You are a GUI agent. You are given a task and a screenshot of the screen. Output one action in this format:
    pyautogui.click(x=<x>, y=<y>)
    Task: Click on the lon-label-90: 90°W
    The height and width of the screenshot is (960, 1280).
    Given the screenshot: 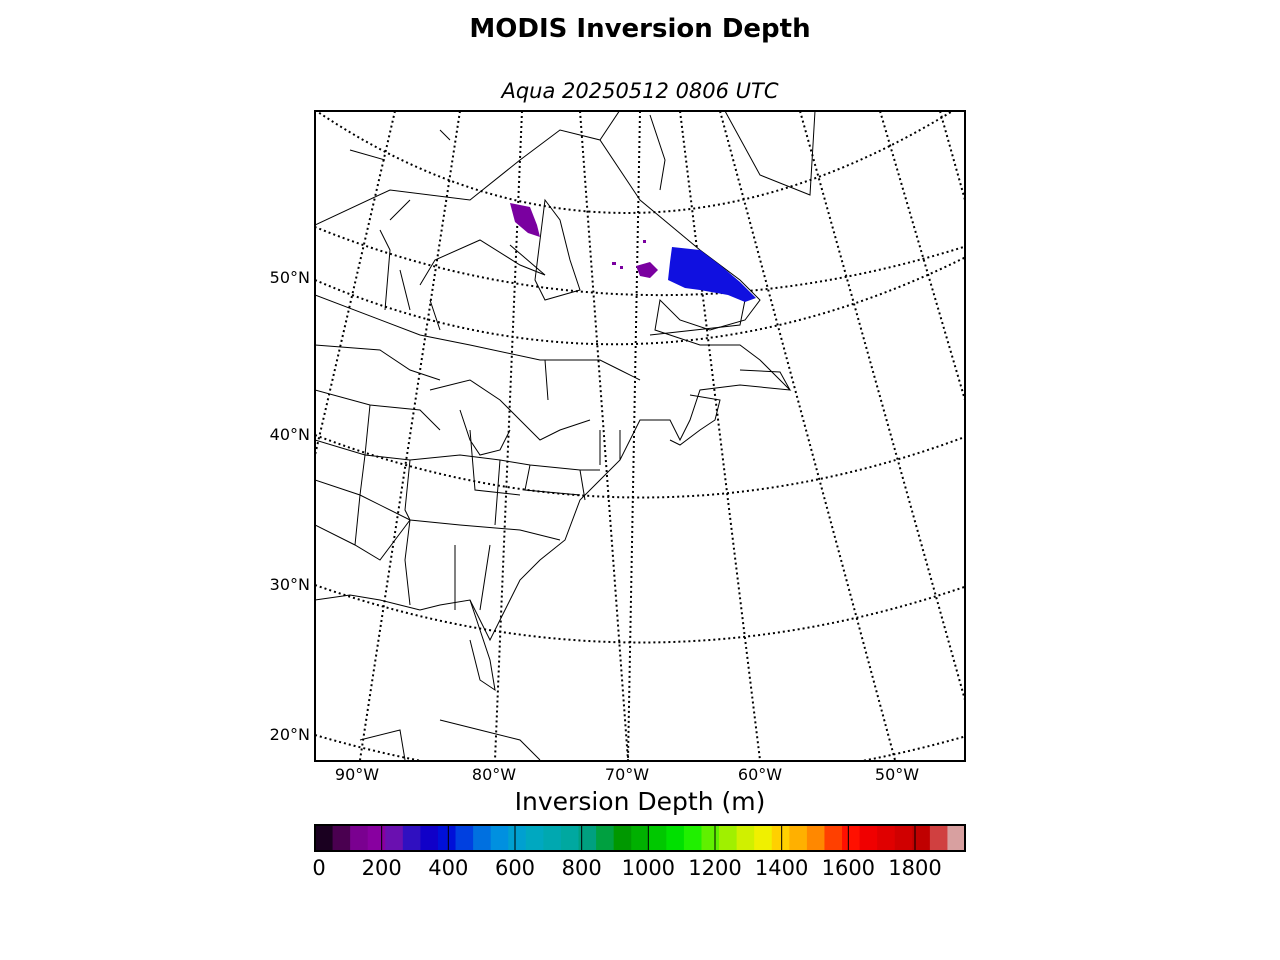 What is the action you would take?
    pyautogui.click(x=357, y=774)
    